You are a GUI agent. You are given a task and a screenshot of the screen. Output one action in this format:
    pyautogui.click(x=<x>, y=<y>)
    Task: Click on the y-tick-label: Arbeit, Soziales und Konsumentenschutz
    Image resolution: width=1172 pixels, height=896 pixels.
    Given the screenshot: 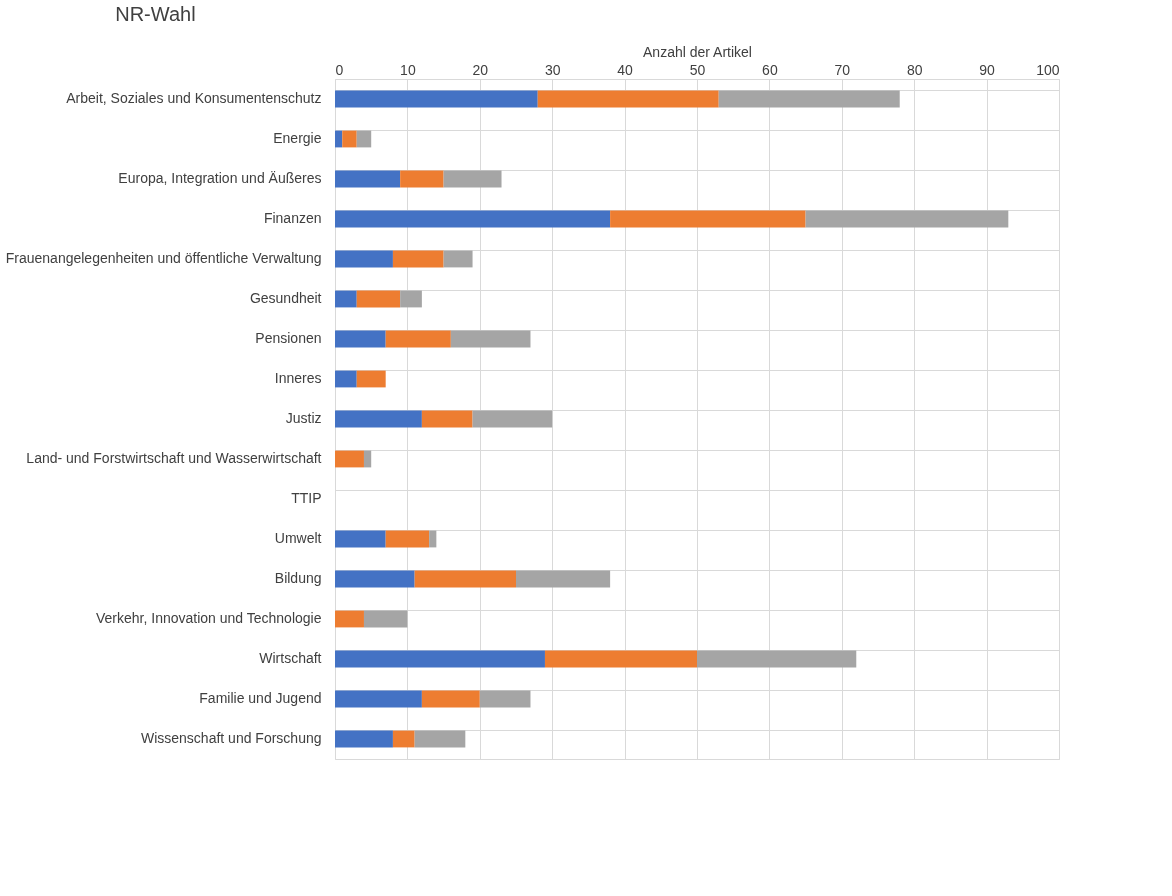 What is the action you would take?
    pyautogui.click(x=194, y=98)
    